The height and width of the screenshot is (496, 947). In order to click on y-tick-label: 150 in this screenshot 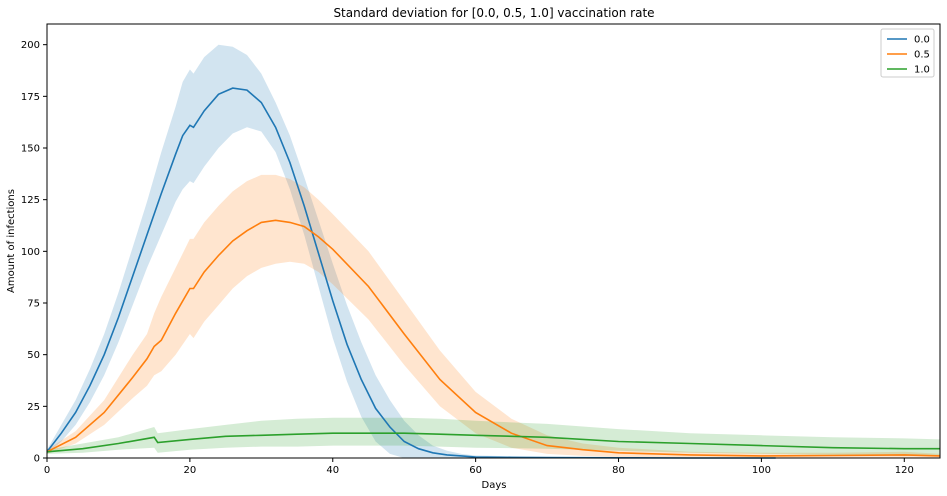, I will do `click(30, 149)`.